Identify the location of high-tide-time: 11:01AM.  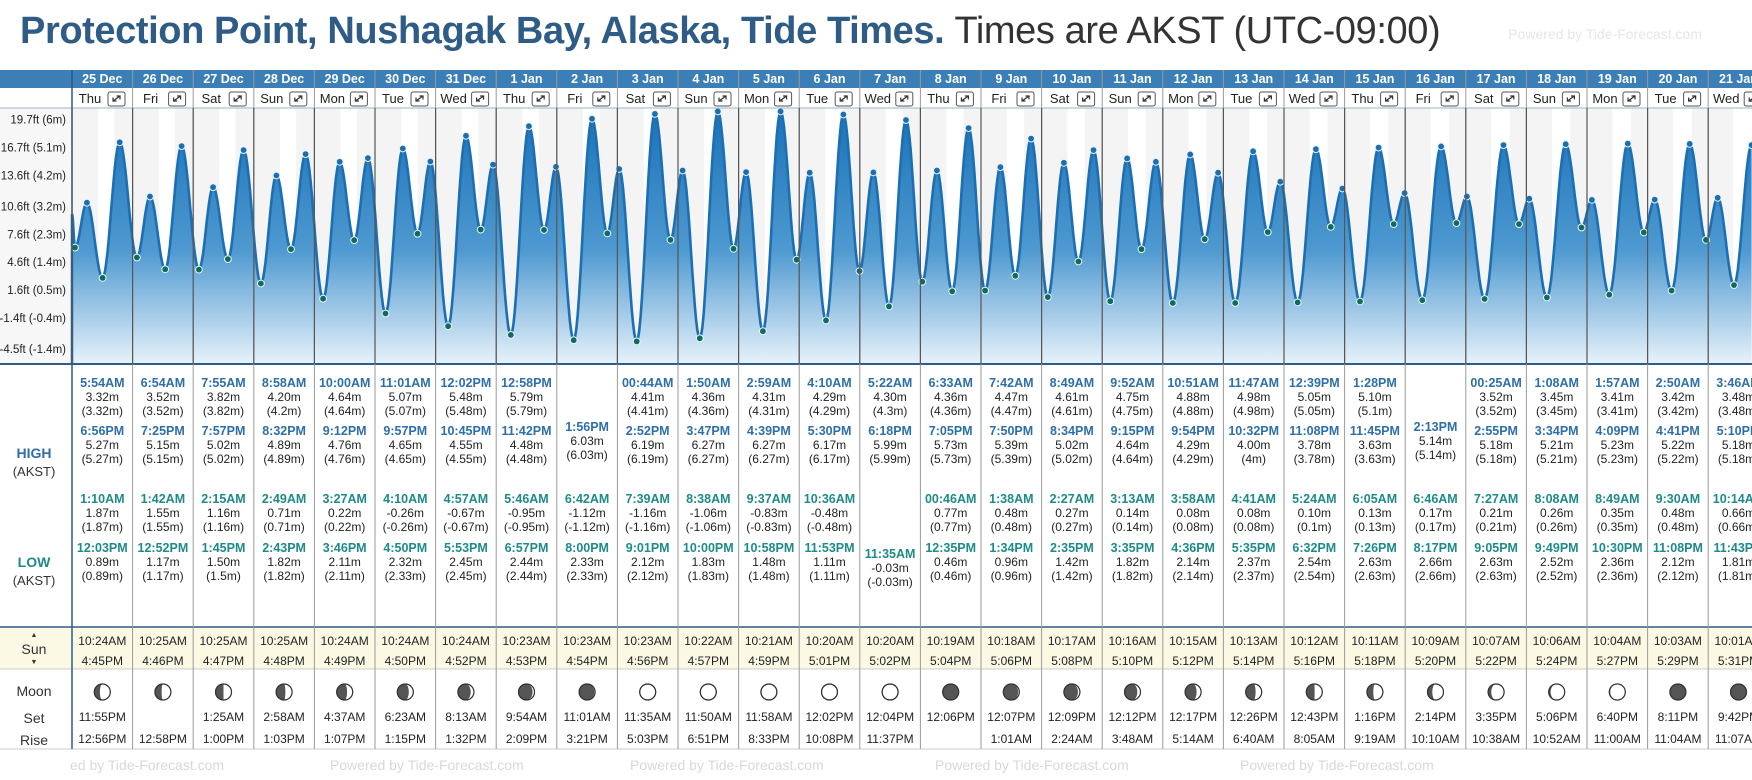
(405, 383).